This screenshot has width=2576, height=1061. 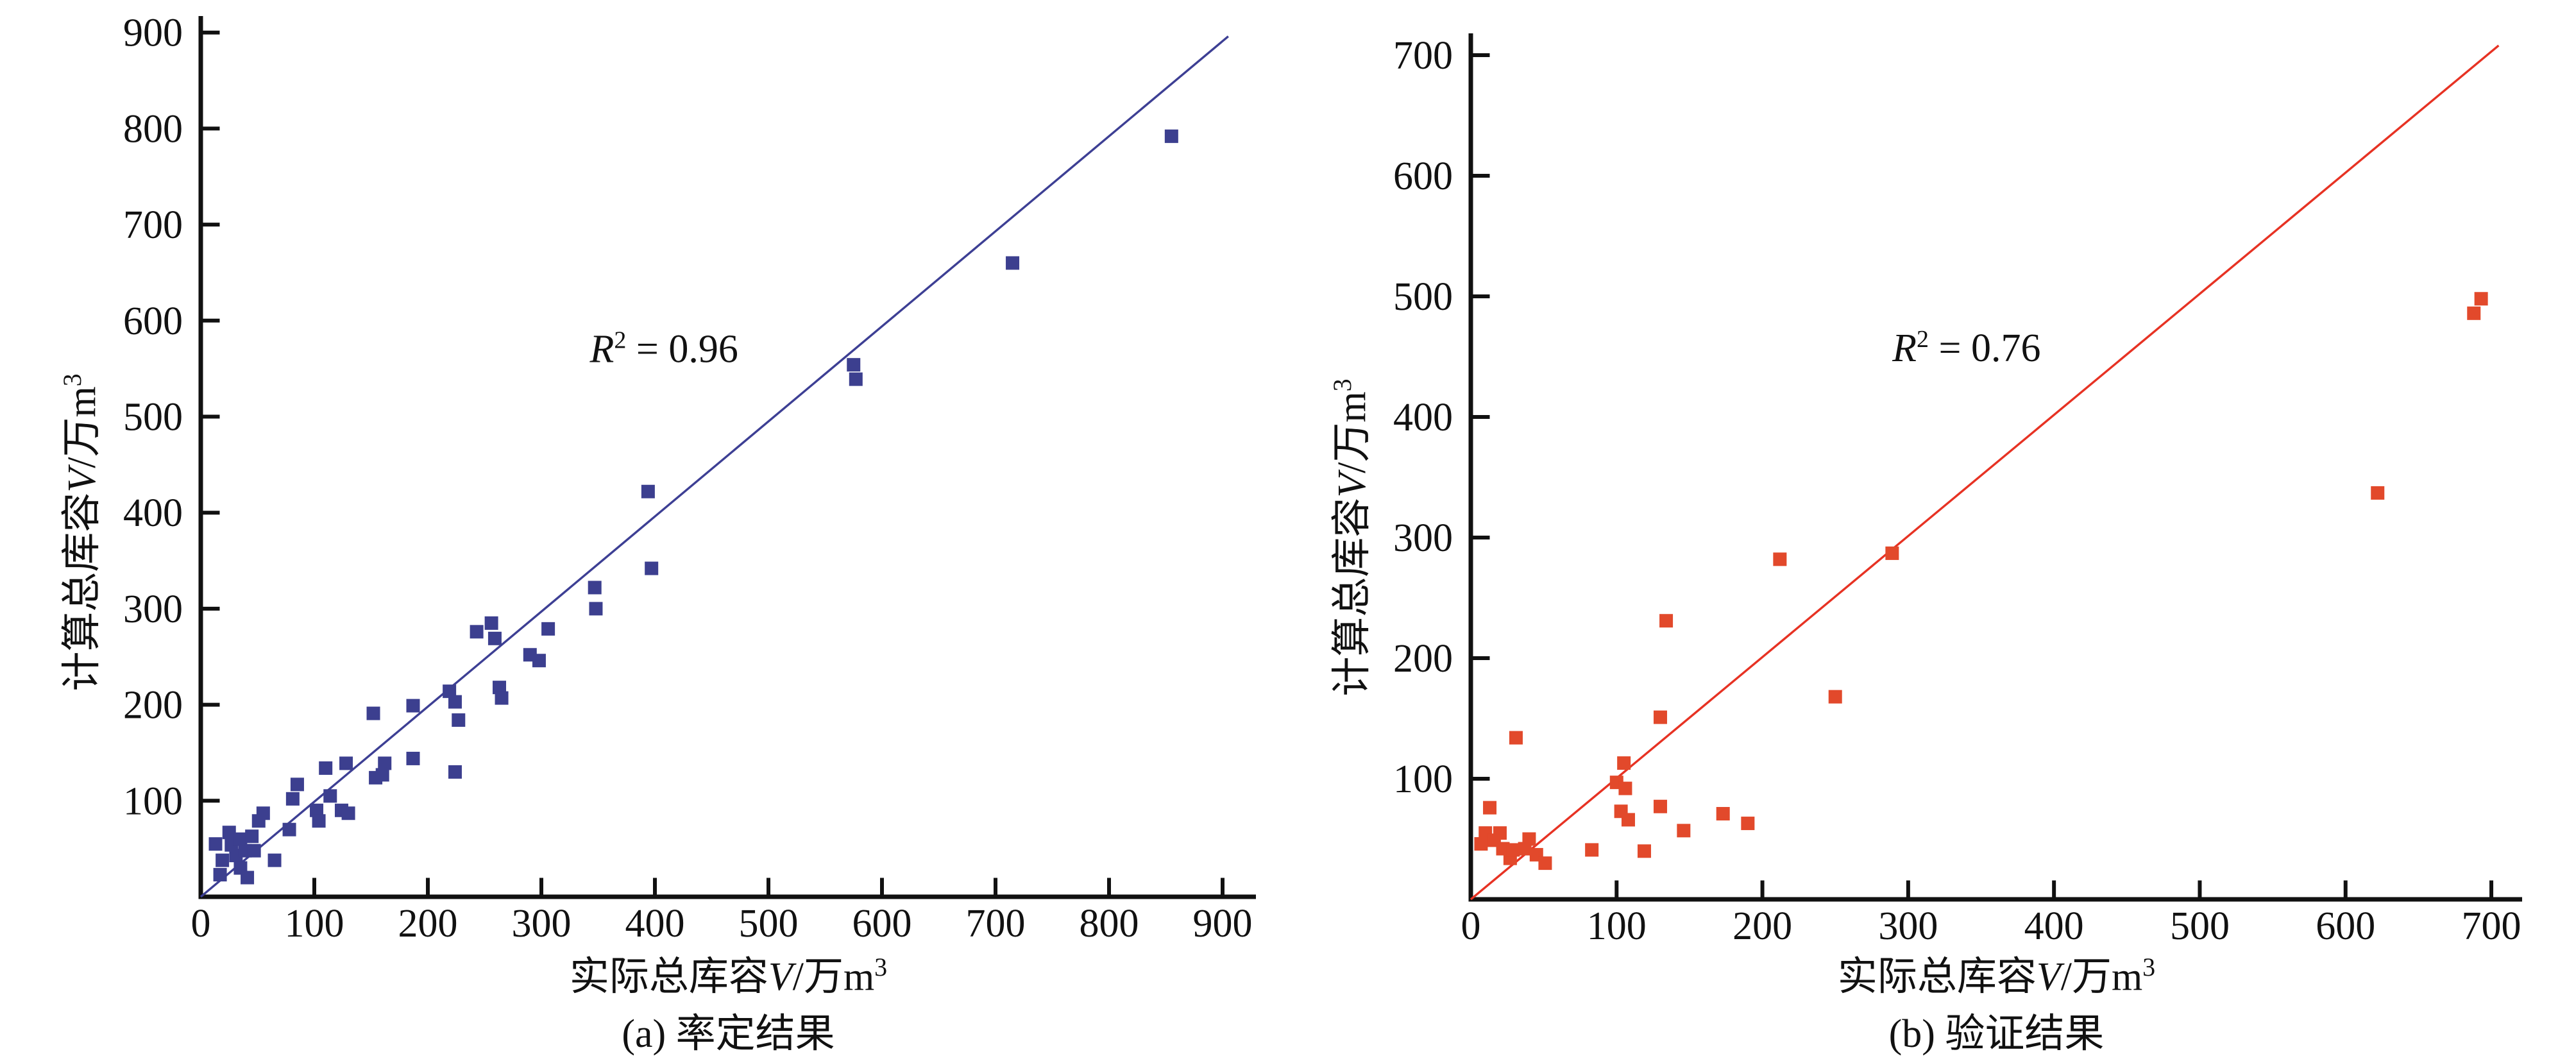 What do you see at coordinates (1904, 348) in the screenshot?
I see `r-squared-variable: R` at bounding box center [1904, 348].